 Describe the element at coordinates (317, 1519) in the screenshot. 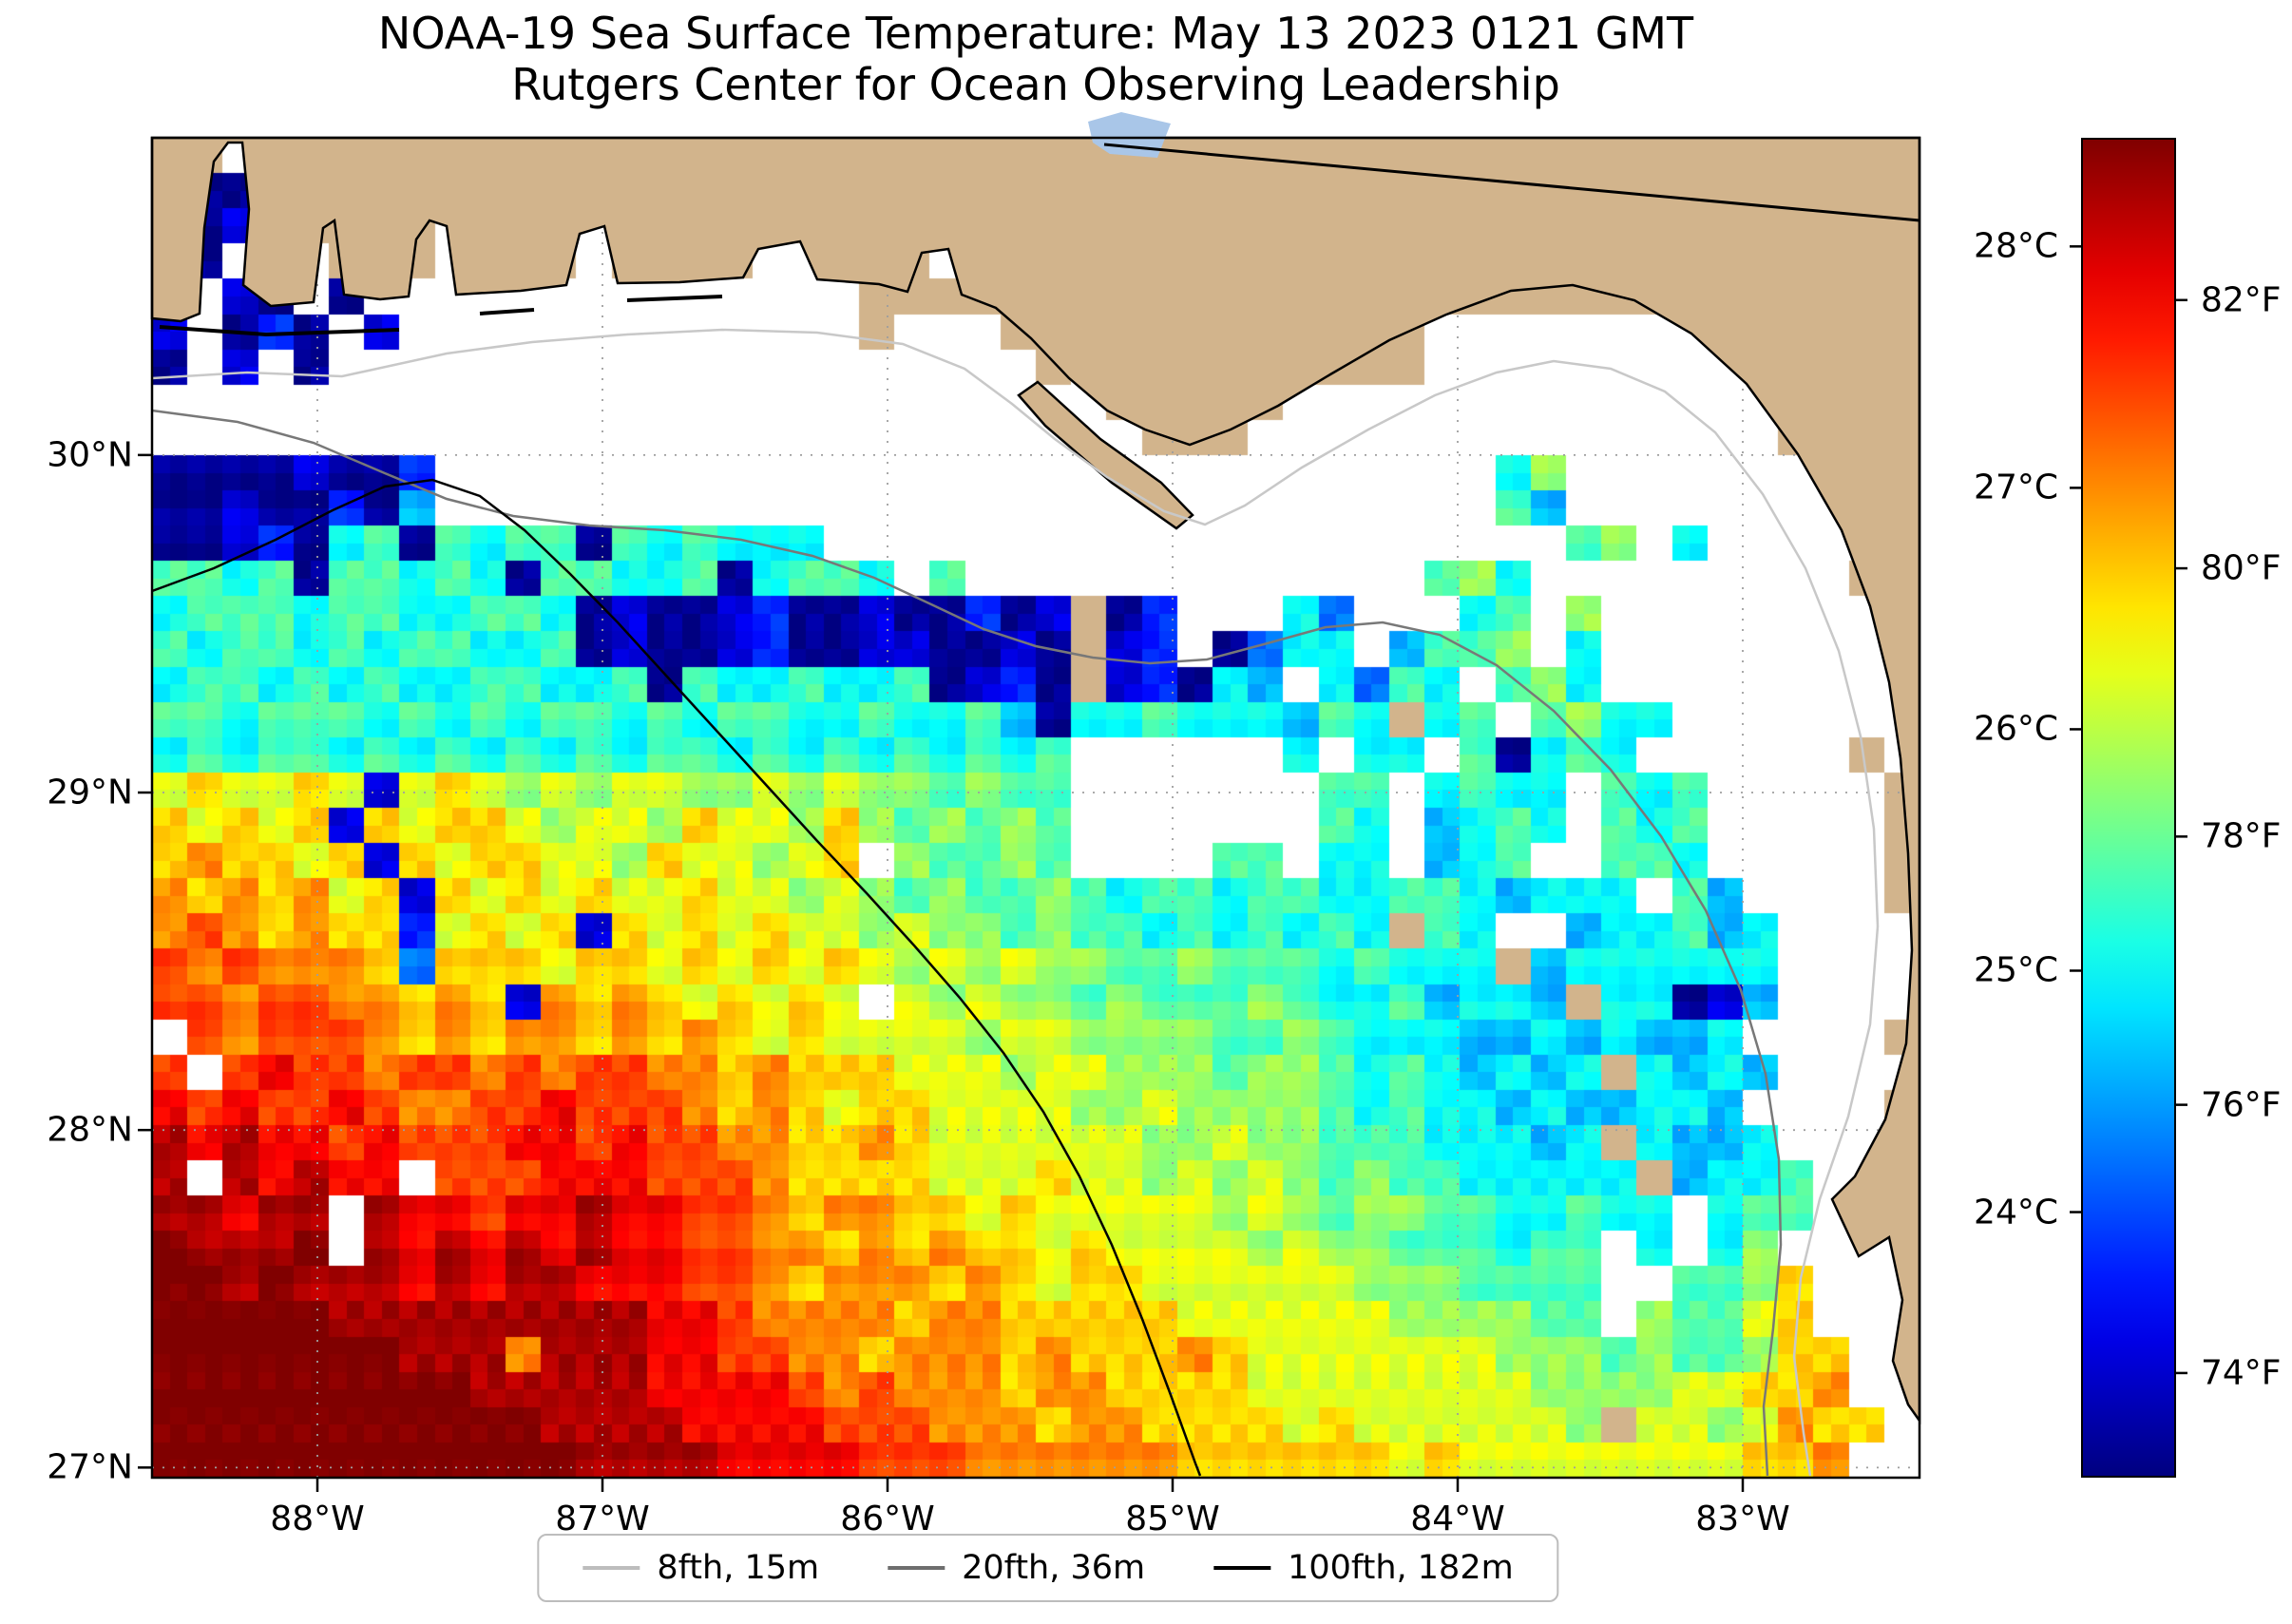

I see `x-axis-tick-label: 88°W` at that location.